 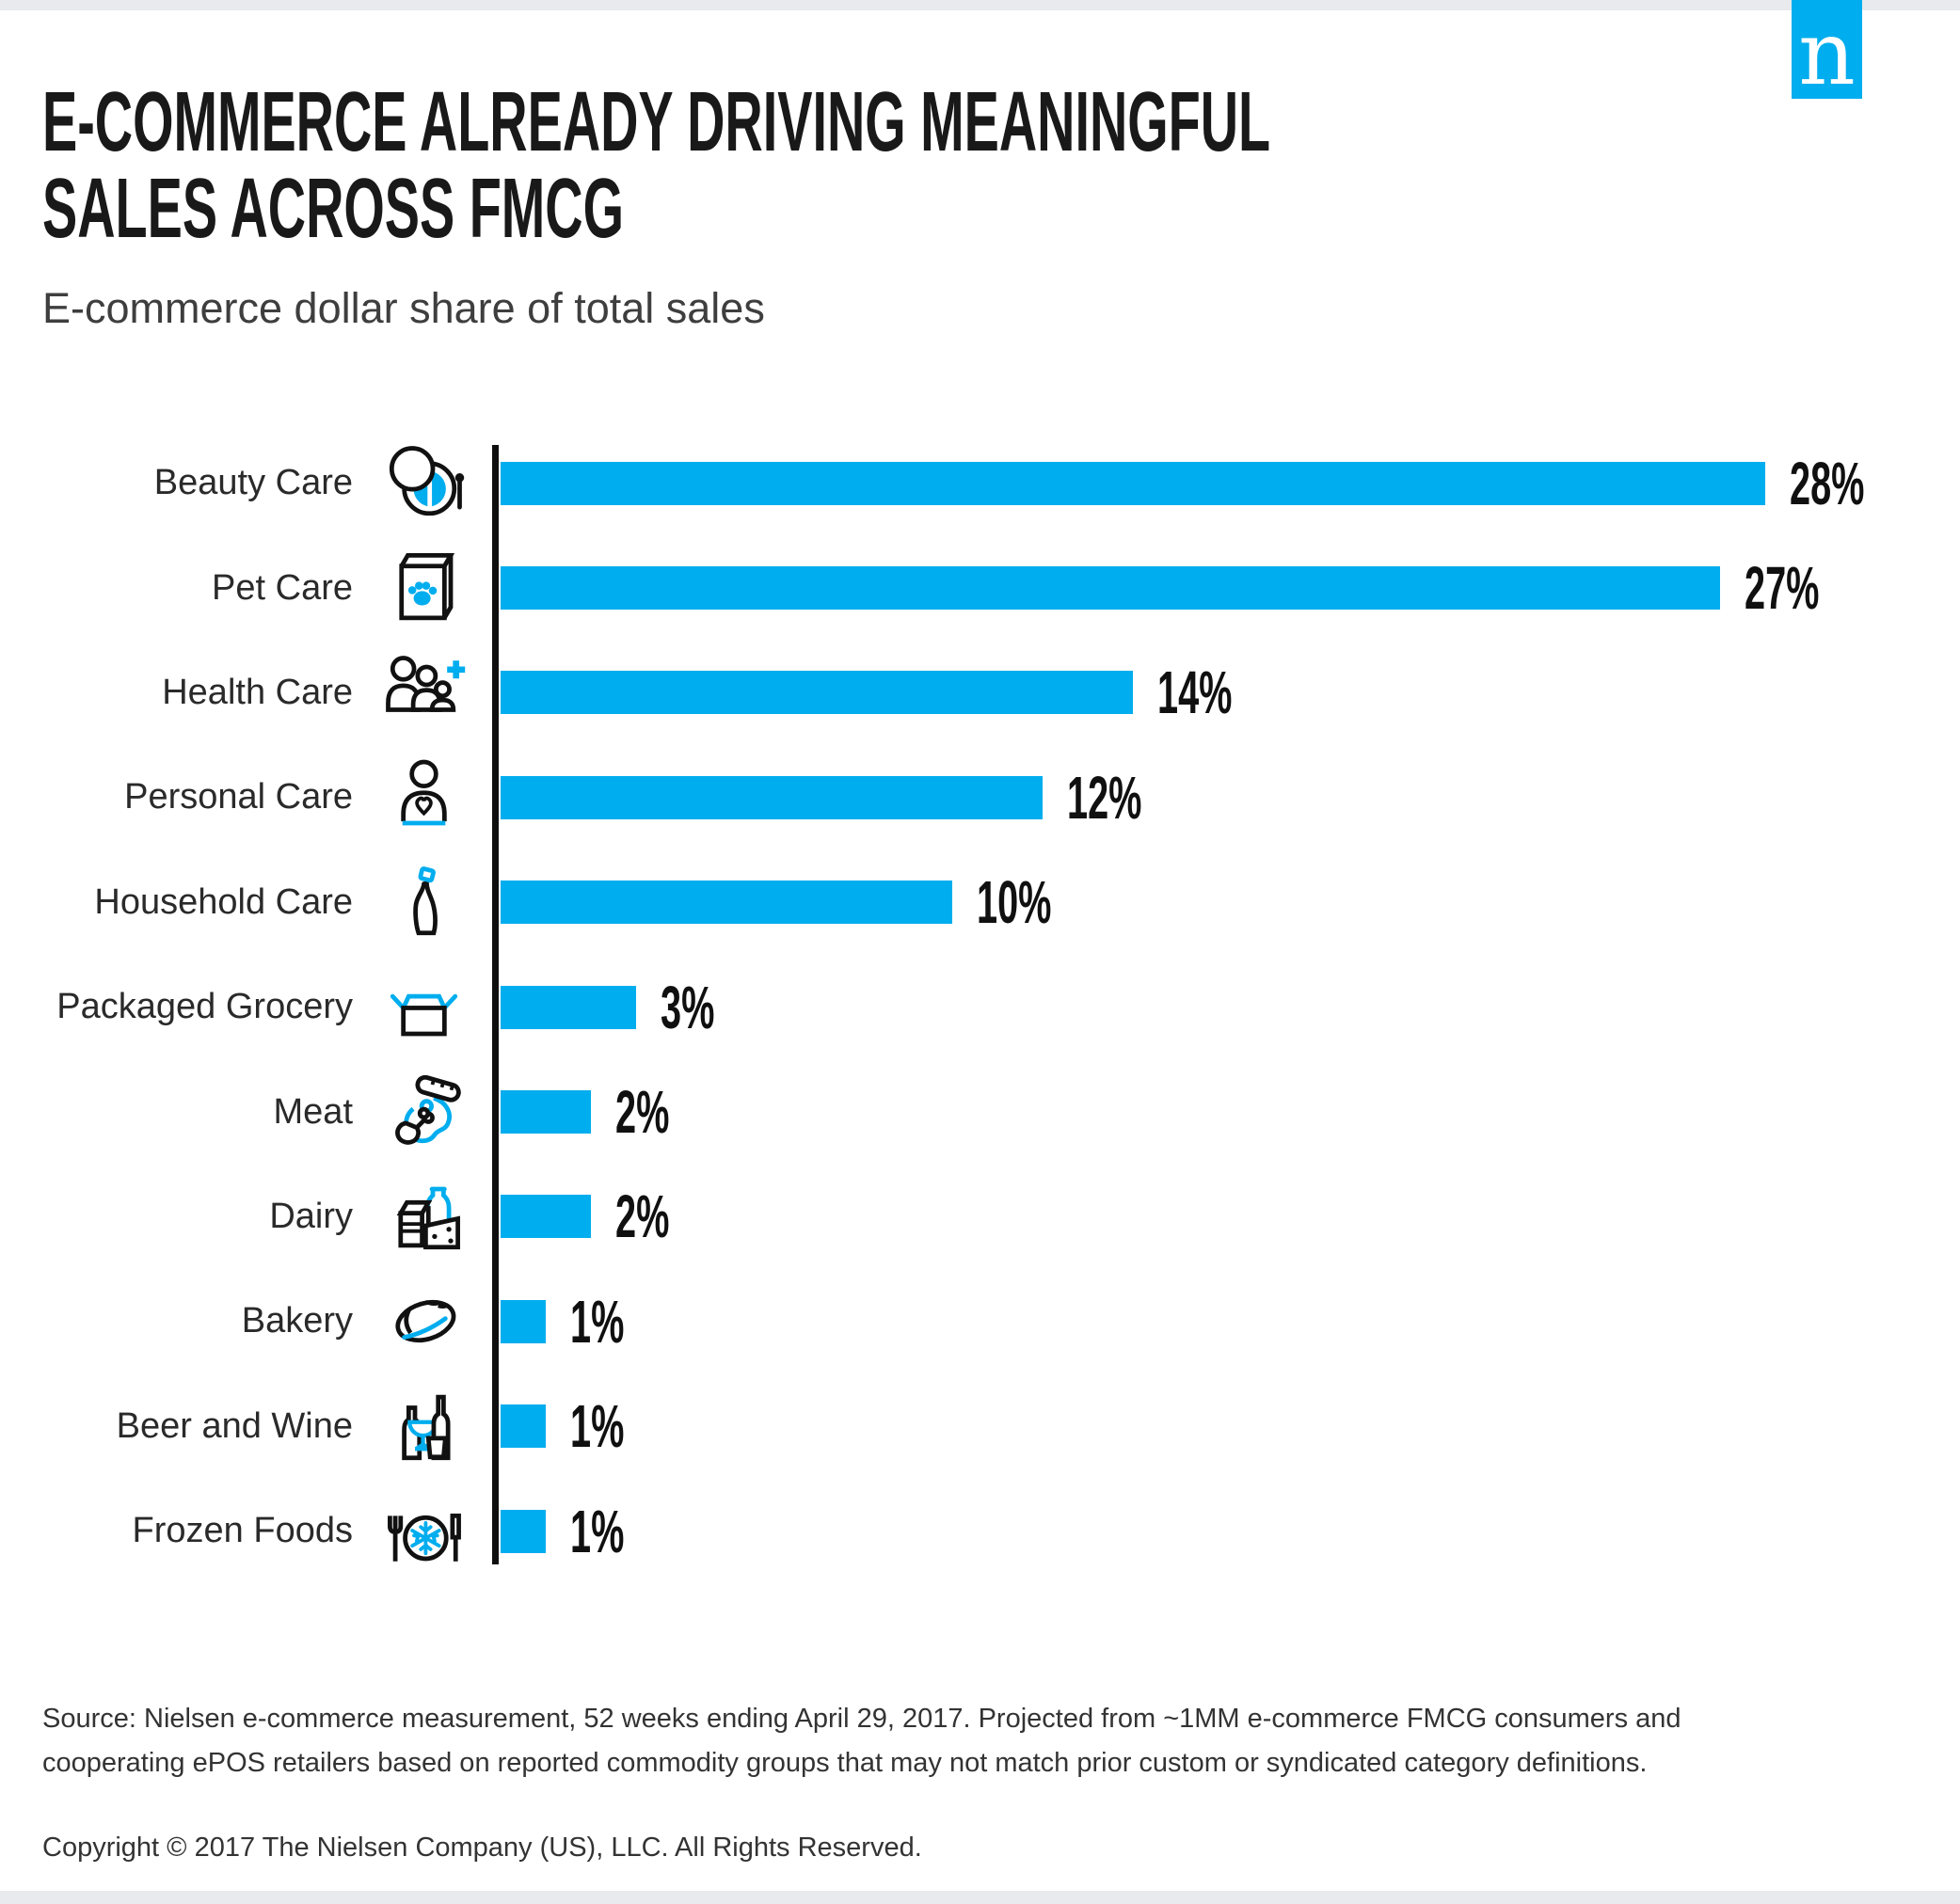 What do you see at coordinates (423, 1216) in the screenshot?
I see `dairy-icon` at bounding box center [423, 1216].